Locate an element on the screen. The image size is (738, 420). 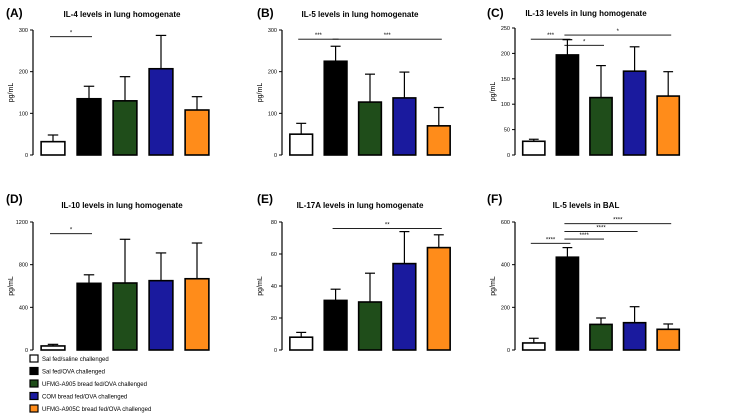
panel-label: (B) is located at coordinates (265, 13).